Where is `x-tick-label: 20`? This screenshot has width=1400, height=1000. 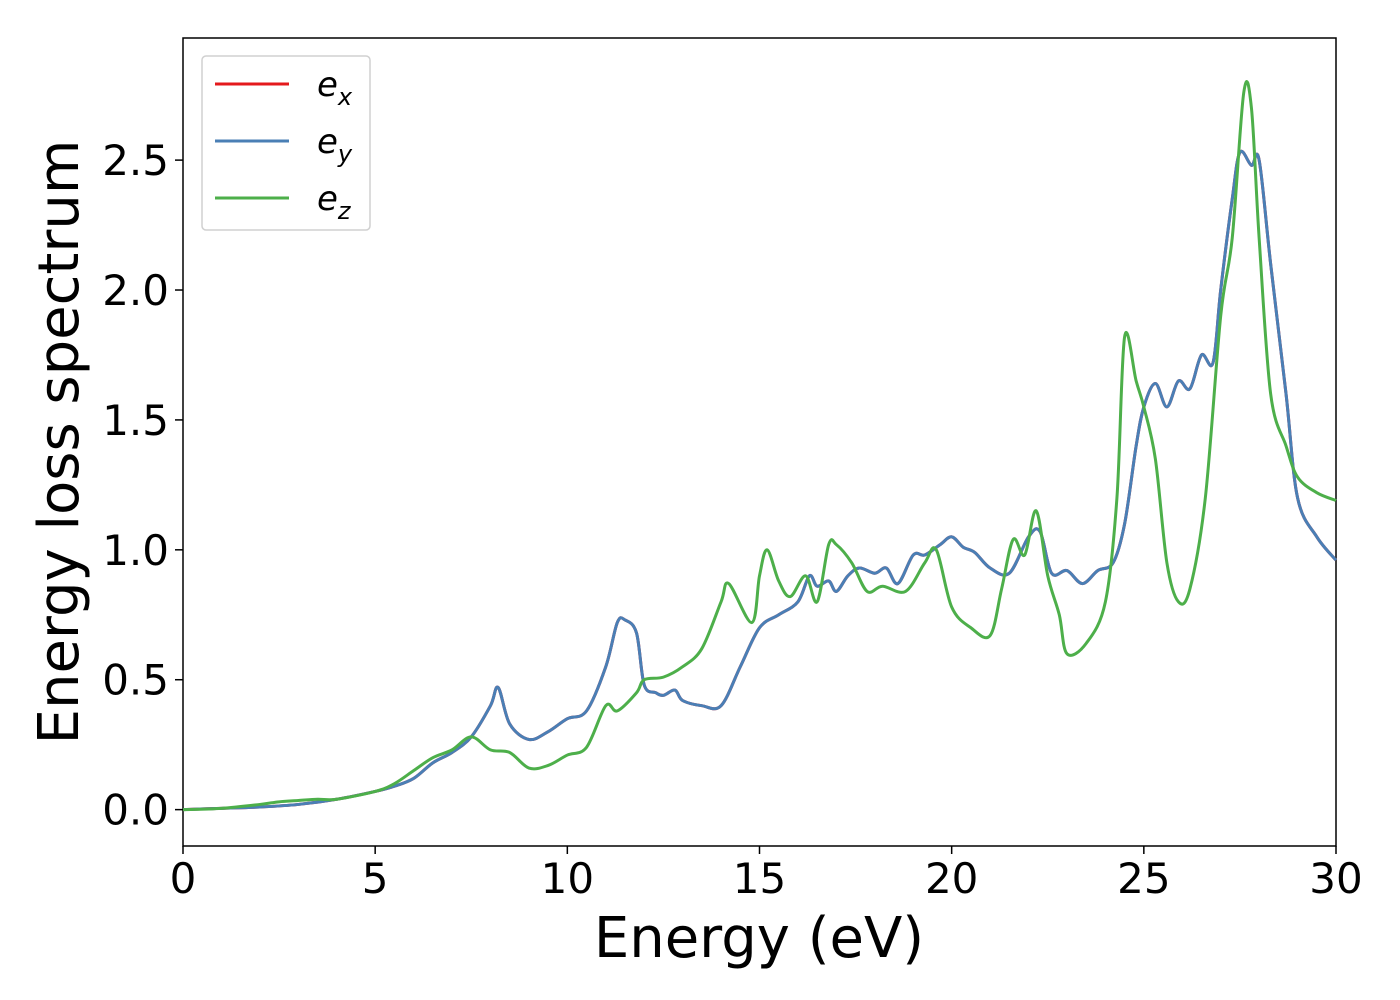
x-tick-label: 20 is located at coordinates (951, 878).